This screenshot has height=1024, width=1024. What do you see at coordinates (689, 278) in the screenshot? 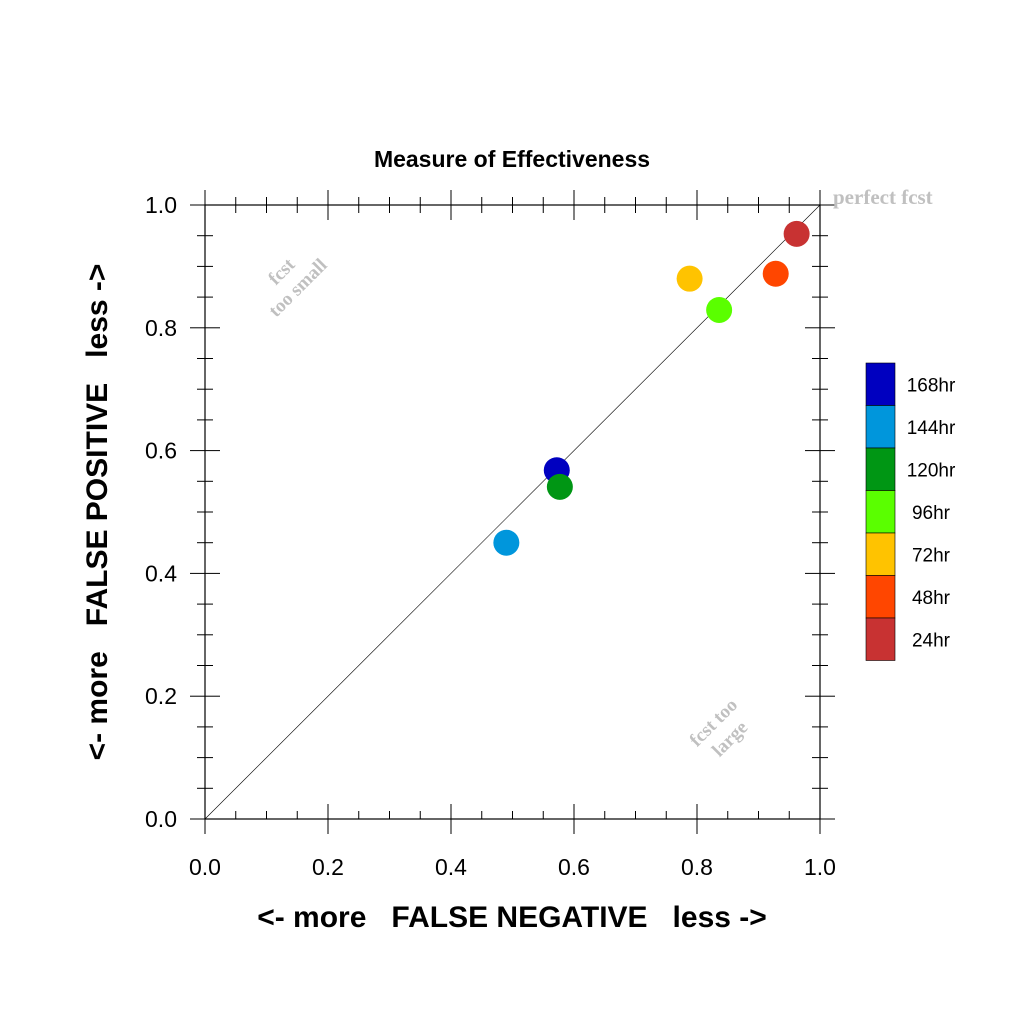
I see `point-72hr` at bounding box center [689, 278].